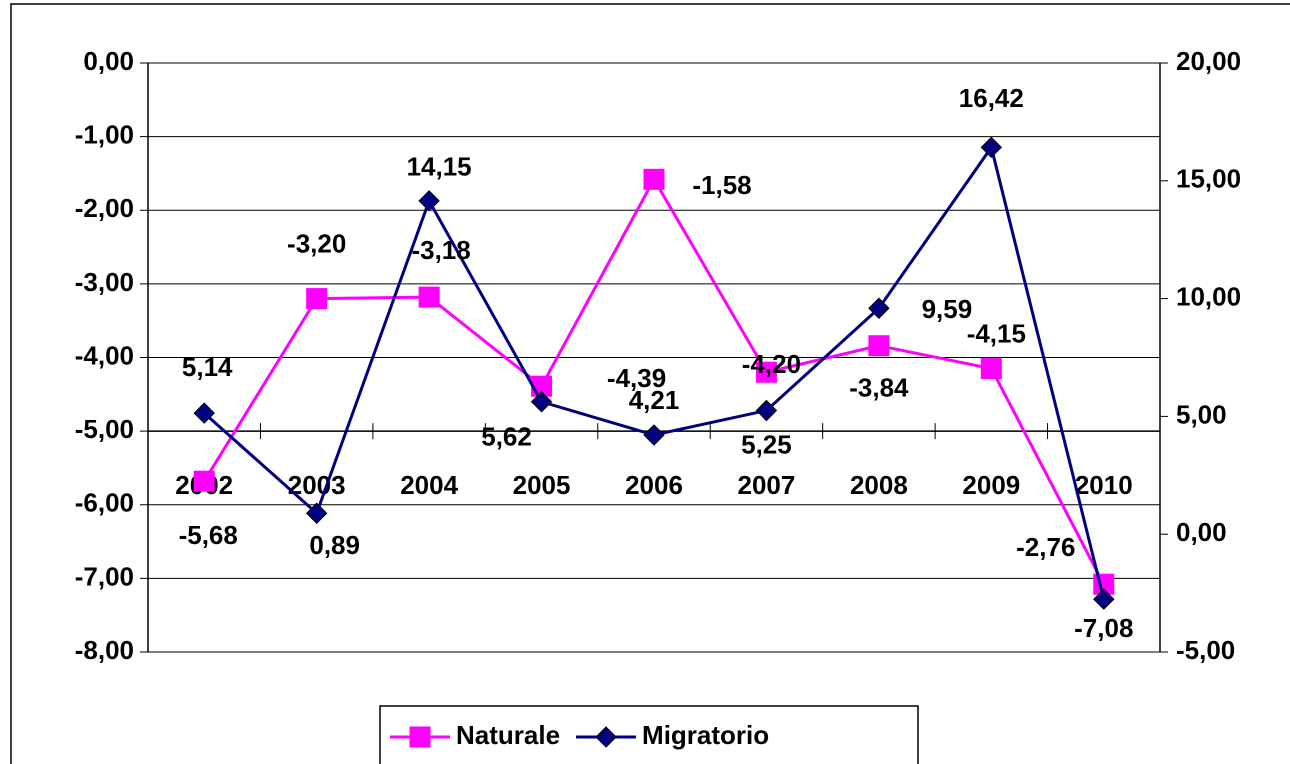  What do you see at coordinates (996, 333) in the screenshot?
I see `data-label: -4,15` at bounding box center [996, 333].